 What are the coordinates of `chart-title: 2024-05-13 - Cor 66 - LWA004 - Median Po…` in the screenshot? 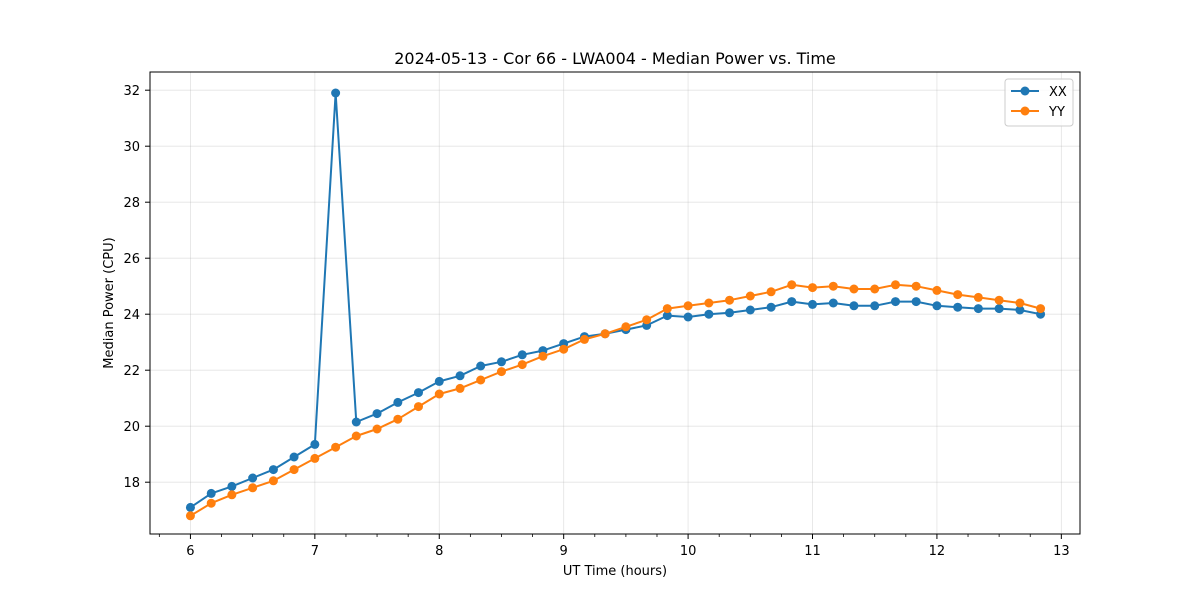 It's located at (615, 58).